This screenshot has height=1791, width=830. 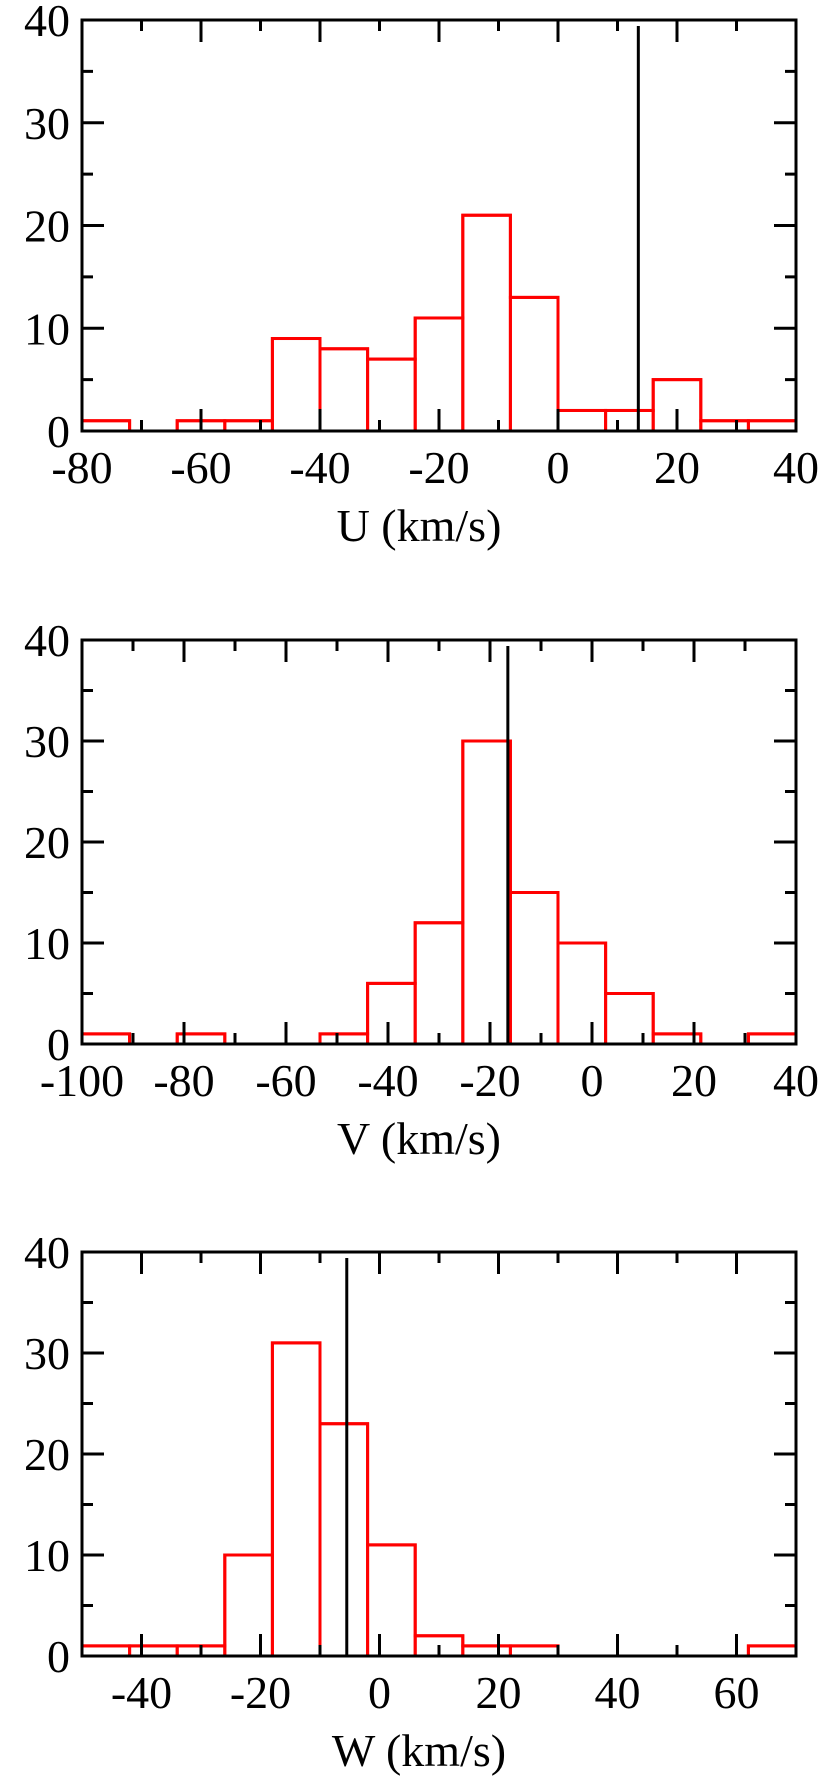 I want to click on x-axis-label: U (km/s), so click(x=419, y=525).